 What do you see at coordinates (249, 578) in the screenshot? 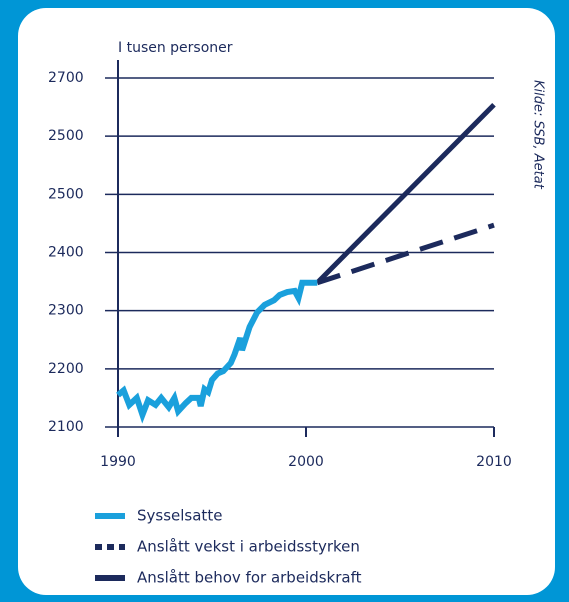
I see `legend-label: Anslått behov for arbeidskraft` at bounding box center [249, 578].